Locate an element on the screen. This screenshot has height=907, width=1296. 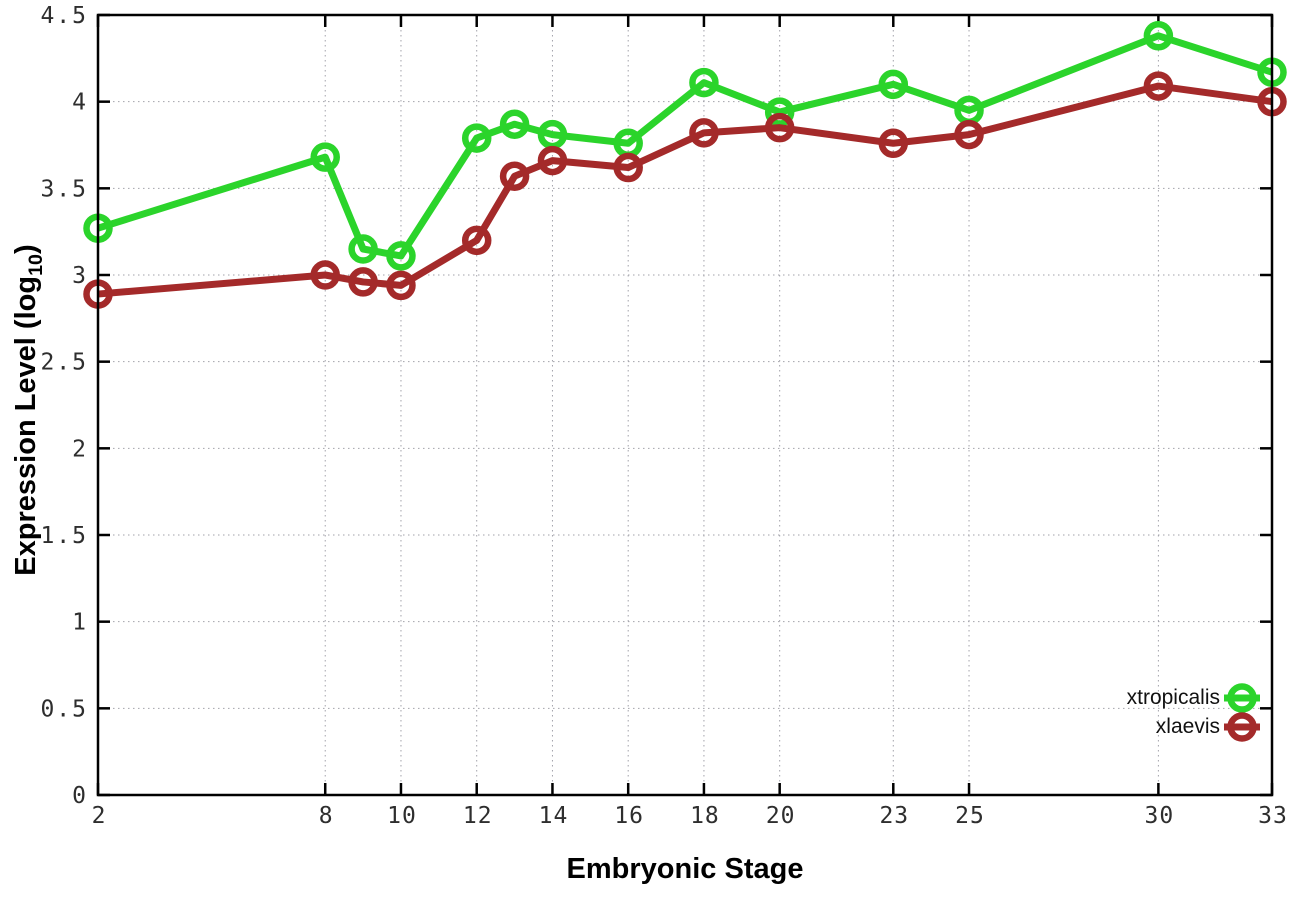
y-axis-title-text: Expression Level (log is located at coordinates (26, 425).